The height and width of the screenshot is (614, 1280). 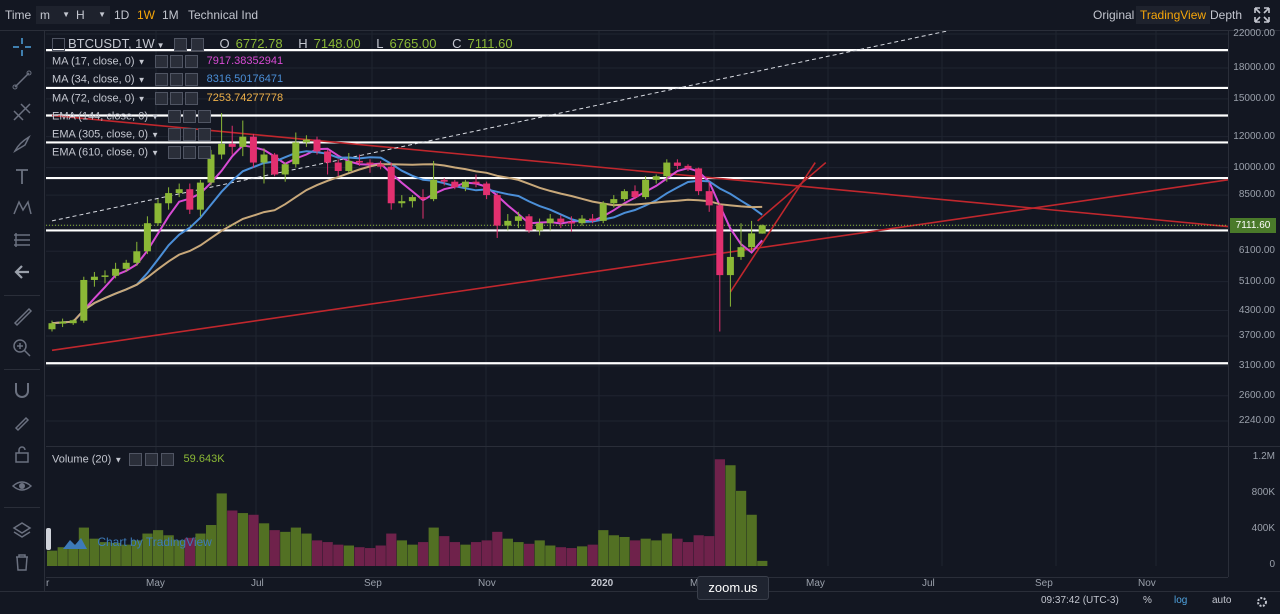 I want to click on indicator-ema305: EMA (305, close, 0) ▼, so click(x=132, y=134).